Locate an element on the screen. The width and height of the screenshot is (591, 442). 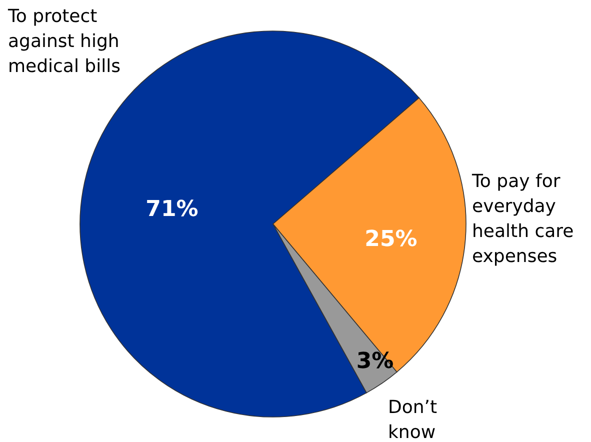
slice-label: To pay for everyday health care expenses is located at coordinates (522, 219).